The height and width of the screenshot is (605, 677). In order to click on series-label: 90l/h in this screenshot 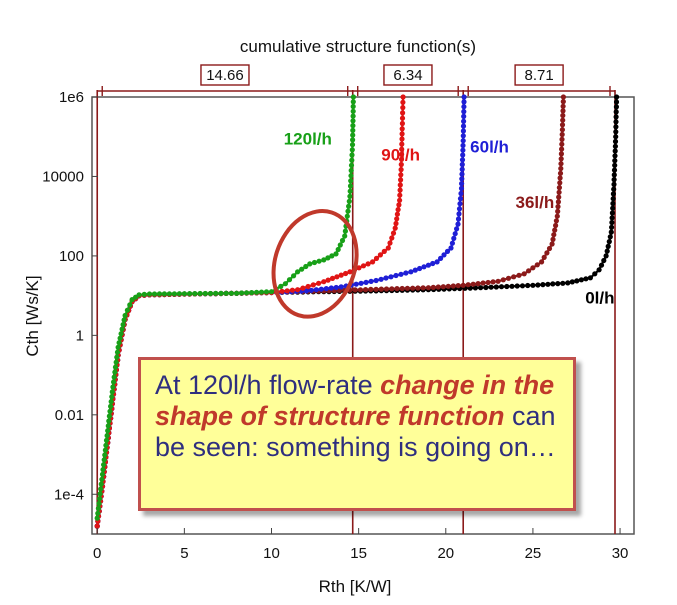, I will do `click(400, 155)`.